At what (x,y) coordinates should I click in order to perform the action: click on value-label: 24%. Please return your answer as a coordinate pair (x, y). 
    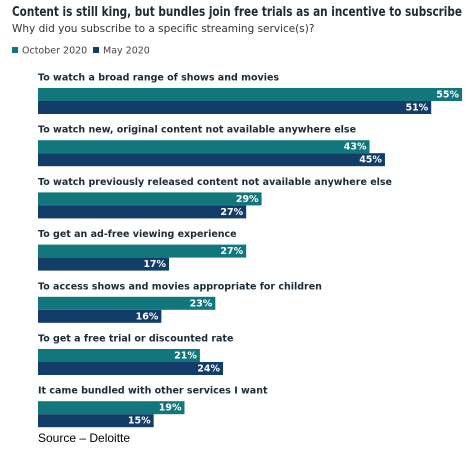
    Looking at the image, I should click on (208, 369).